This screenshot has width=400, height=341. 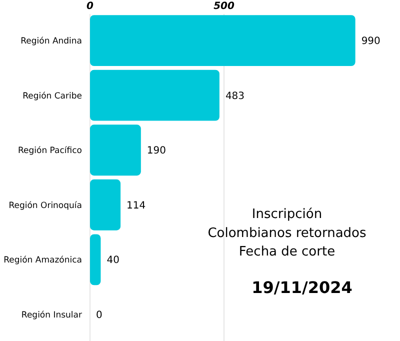 I want to click on y-tick-label: Región Caribe, so click(x=52, y=96).